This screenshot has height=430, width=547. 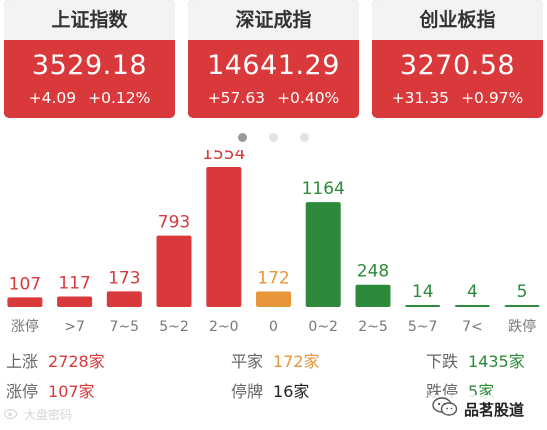 What do you see at coordinates (273, 65) in the screenshot?
I see `index-value: 14641.29` at bounding box center [273, 65].